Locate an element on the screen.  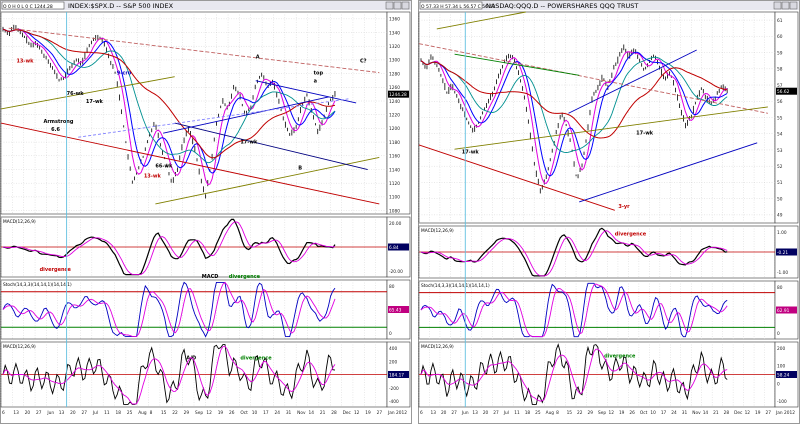
price-tick-label: 60 is located at coordinates (780, 37).